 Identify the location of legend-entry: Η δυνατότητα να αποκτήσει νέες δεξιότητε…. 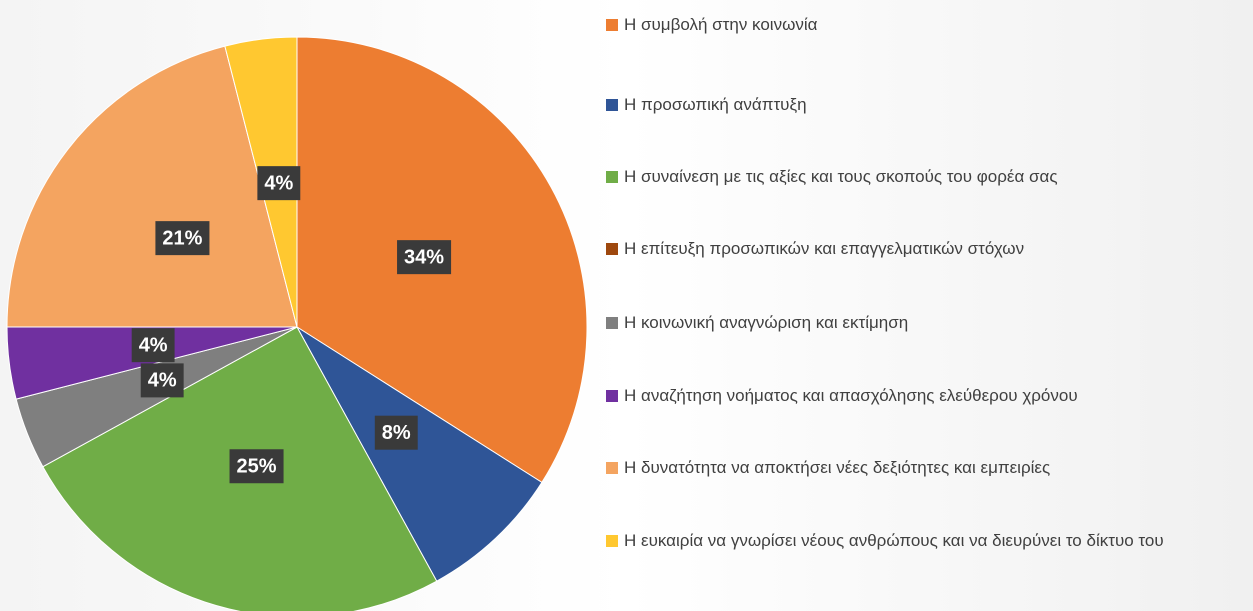
(926, 468).